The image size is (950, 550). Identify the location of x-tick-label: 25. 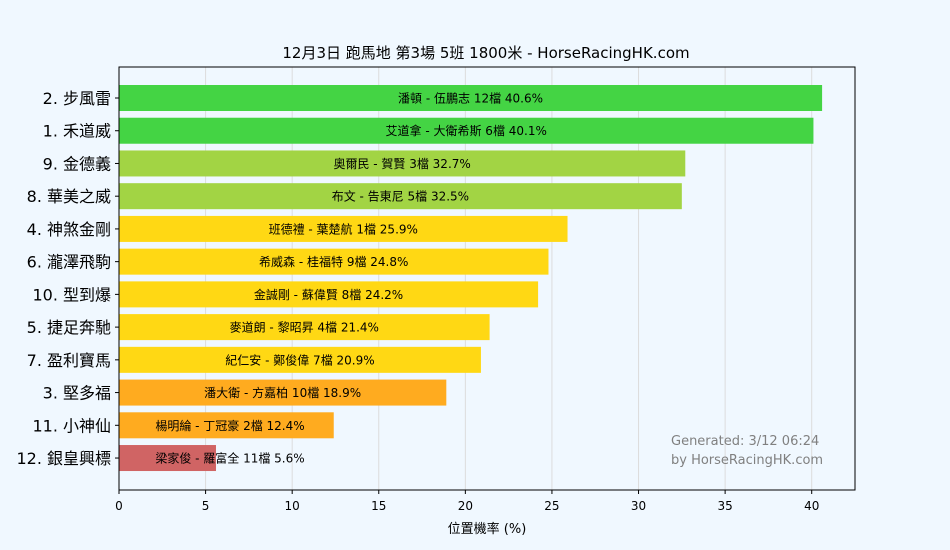
(551, 506).